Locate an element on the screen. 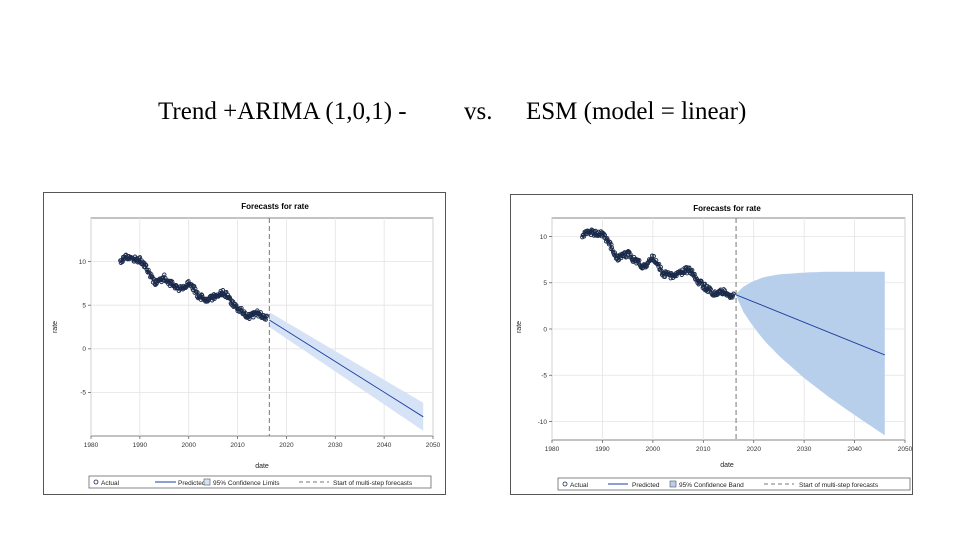 This screenshot has width=960, height=540. title-vs: vs. is located at coordinates (478, 111).